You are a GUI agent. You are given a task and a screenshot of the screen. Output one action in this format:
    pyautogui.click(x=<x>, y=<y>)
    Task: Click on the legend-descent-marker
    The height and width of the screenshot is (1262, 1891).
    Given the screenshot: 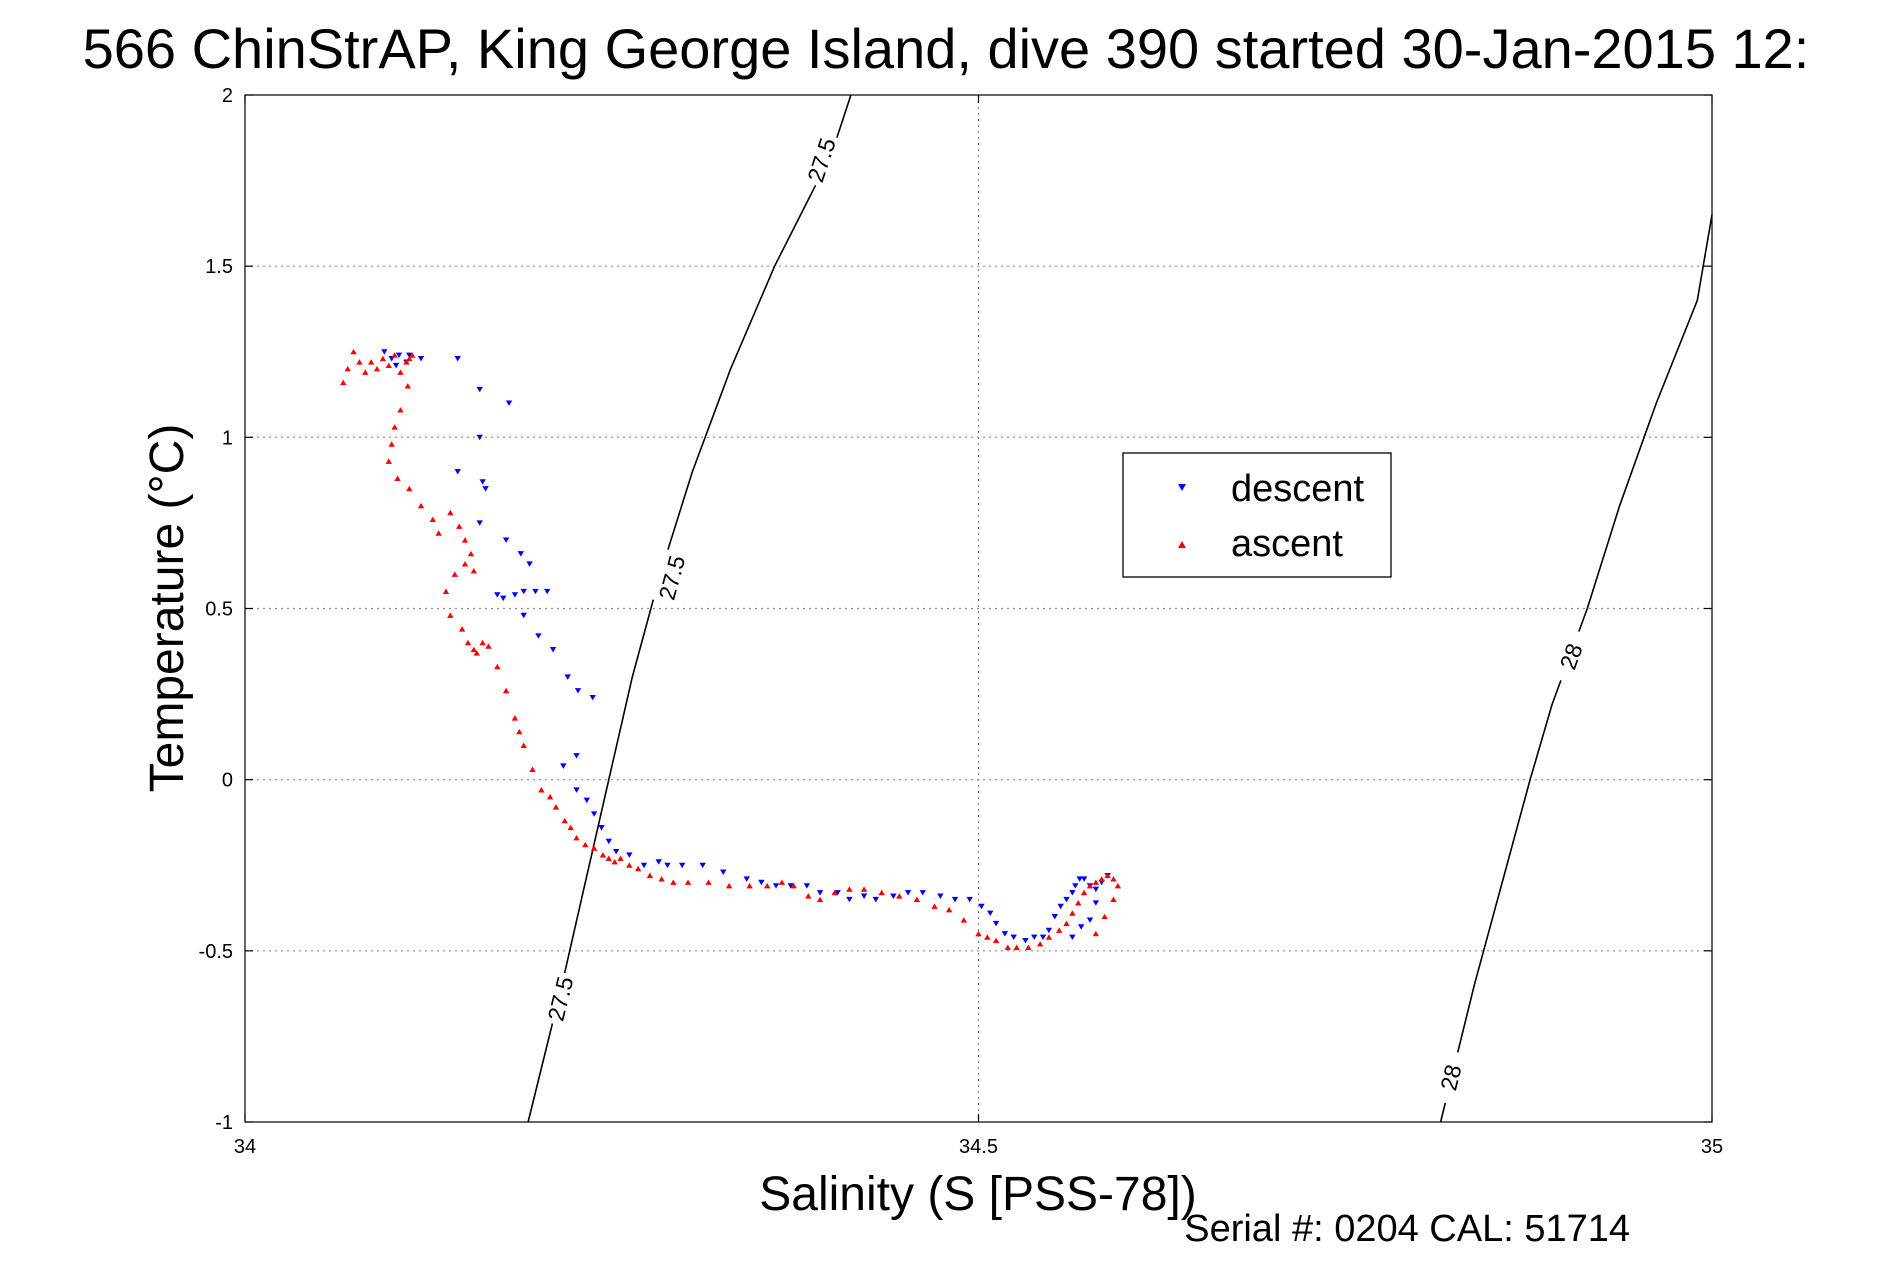 What is the action you would take?
    pyautogui.click(x=1182, y=487)
    